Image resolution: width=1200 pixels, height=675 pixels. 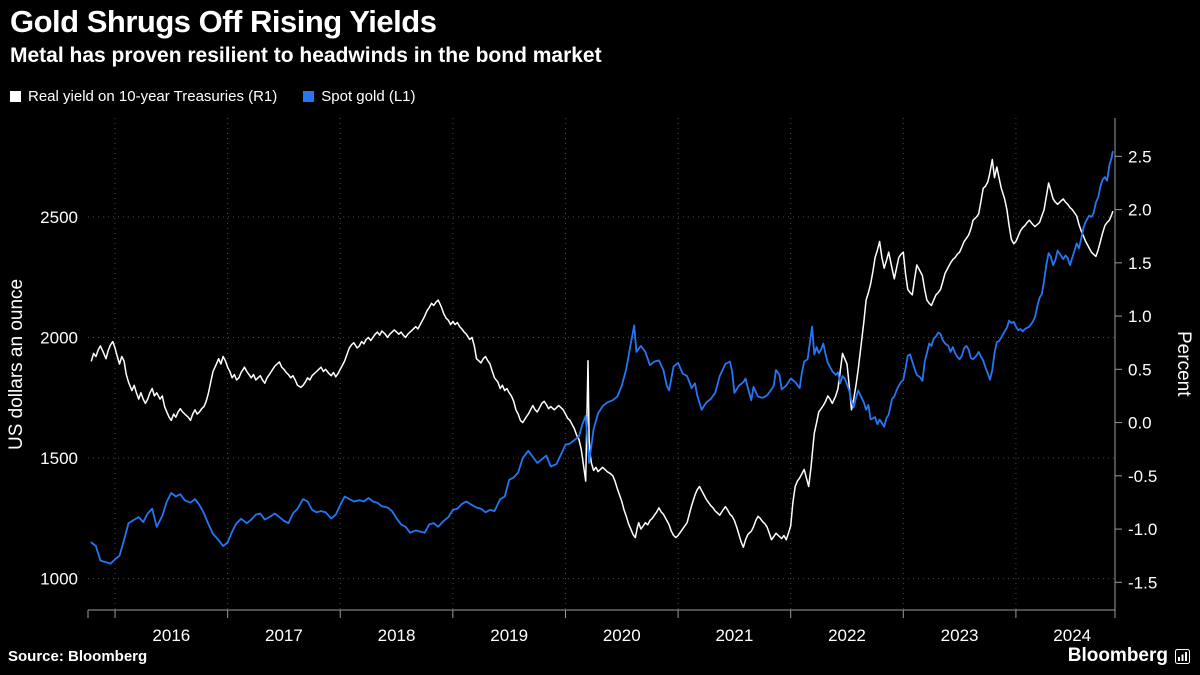 I want to click on legend-item-spot-gold: Spot gold (L1), so click(x=359, y=96).